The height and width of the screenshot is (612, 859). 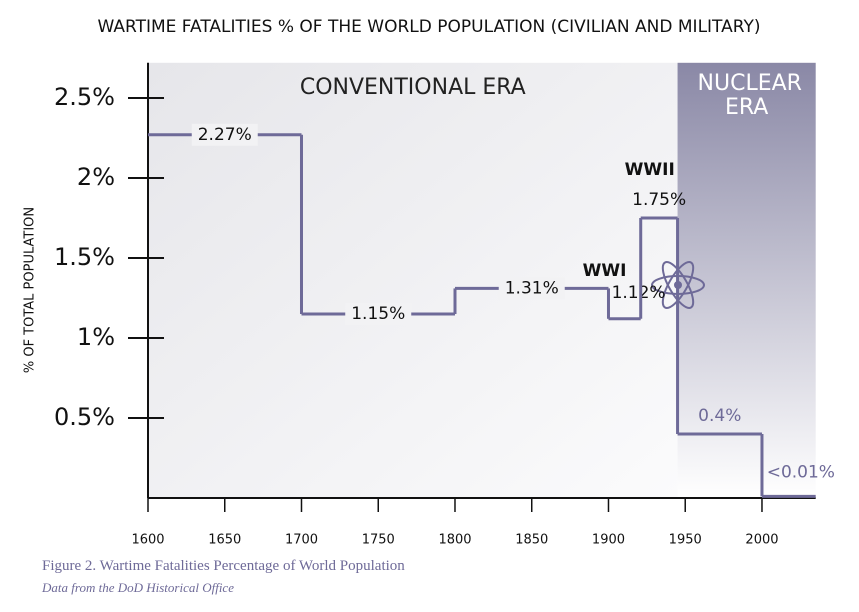 I want to click on data-label: <0.01%, so click(x=801, y=472).